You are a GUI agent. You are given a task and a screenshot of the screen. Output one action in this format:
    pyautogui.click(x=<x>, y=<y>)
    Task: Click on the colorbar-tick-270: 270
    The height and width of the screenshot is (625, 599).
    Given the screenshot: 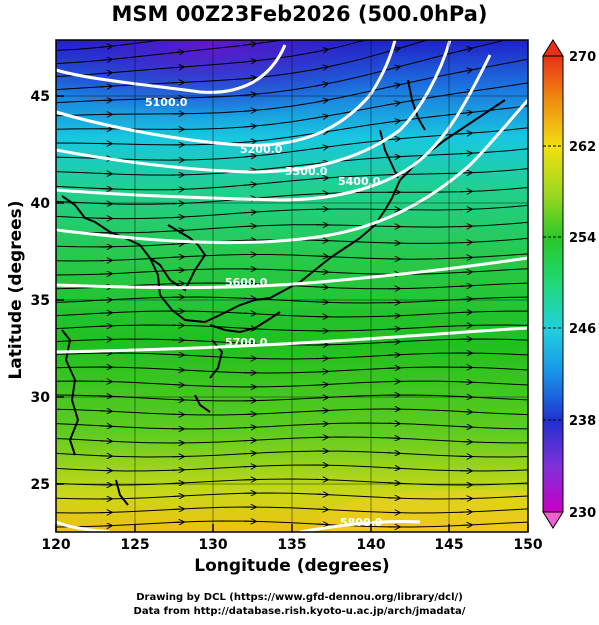 What is the action you would take?
    pyautogui.click(x=582, y=57)
    